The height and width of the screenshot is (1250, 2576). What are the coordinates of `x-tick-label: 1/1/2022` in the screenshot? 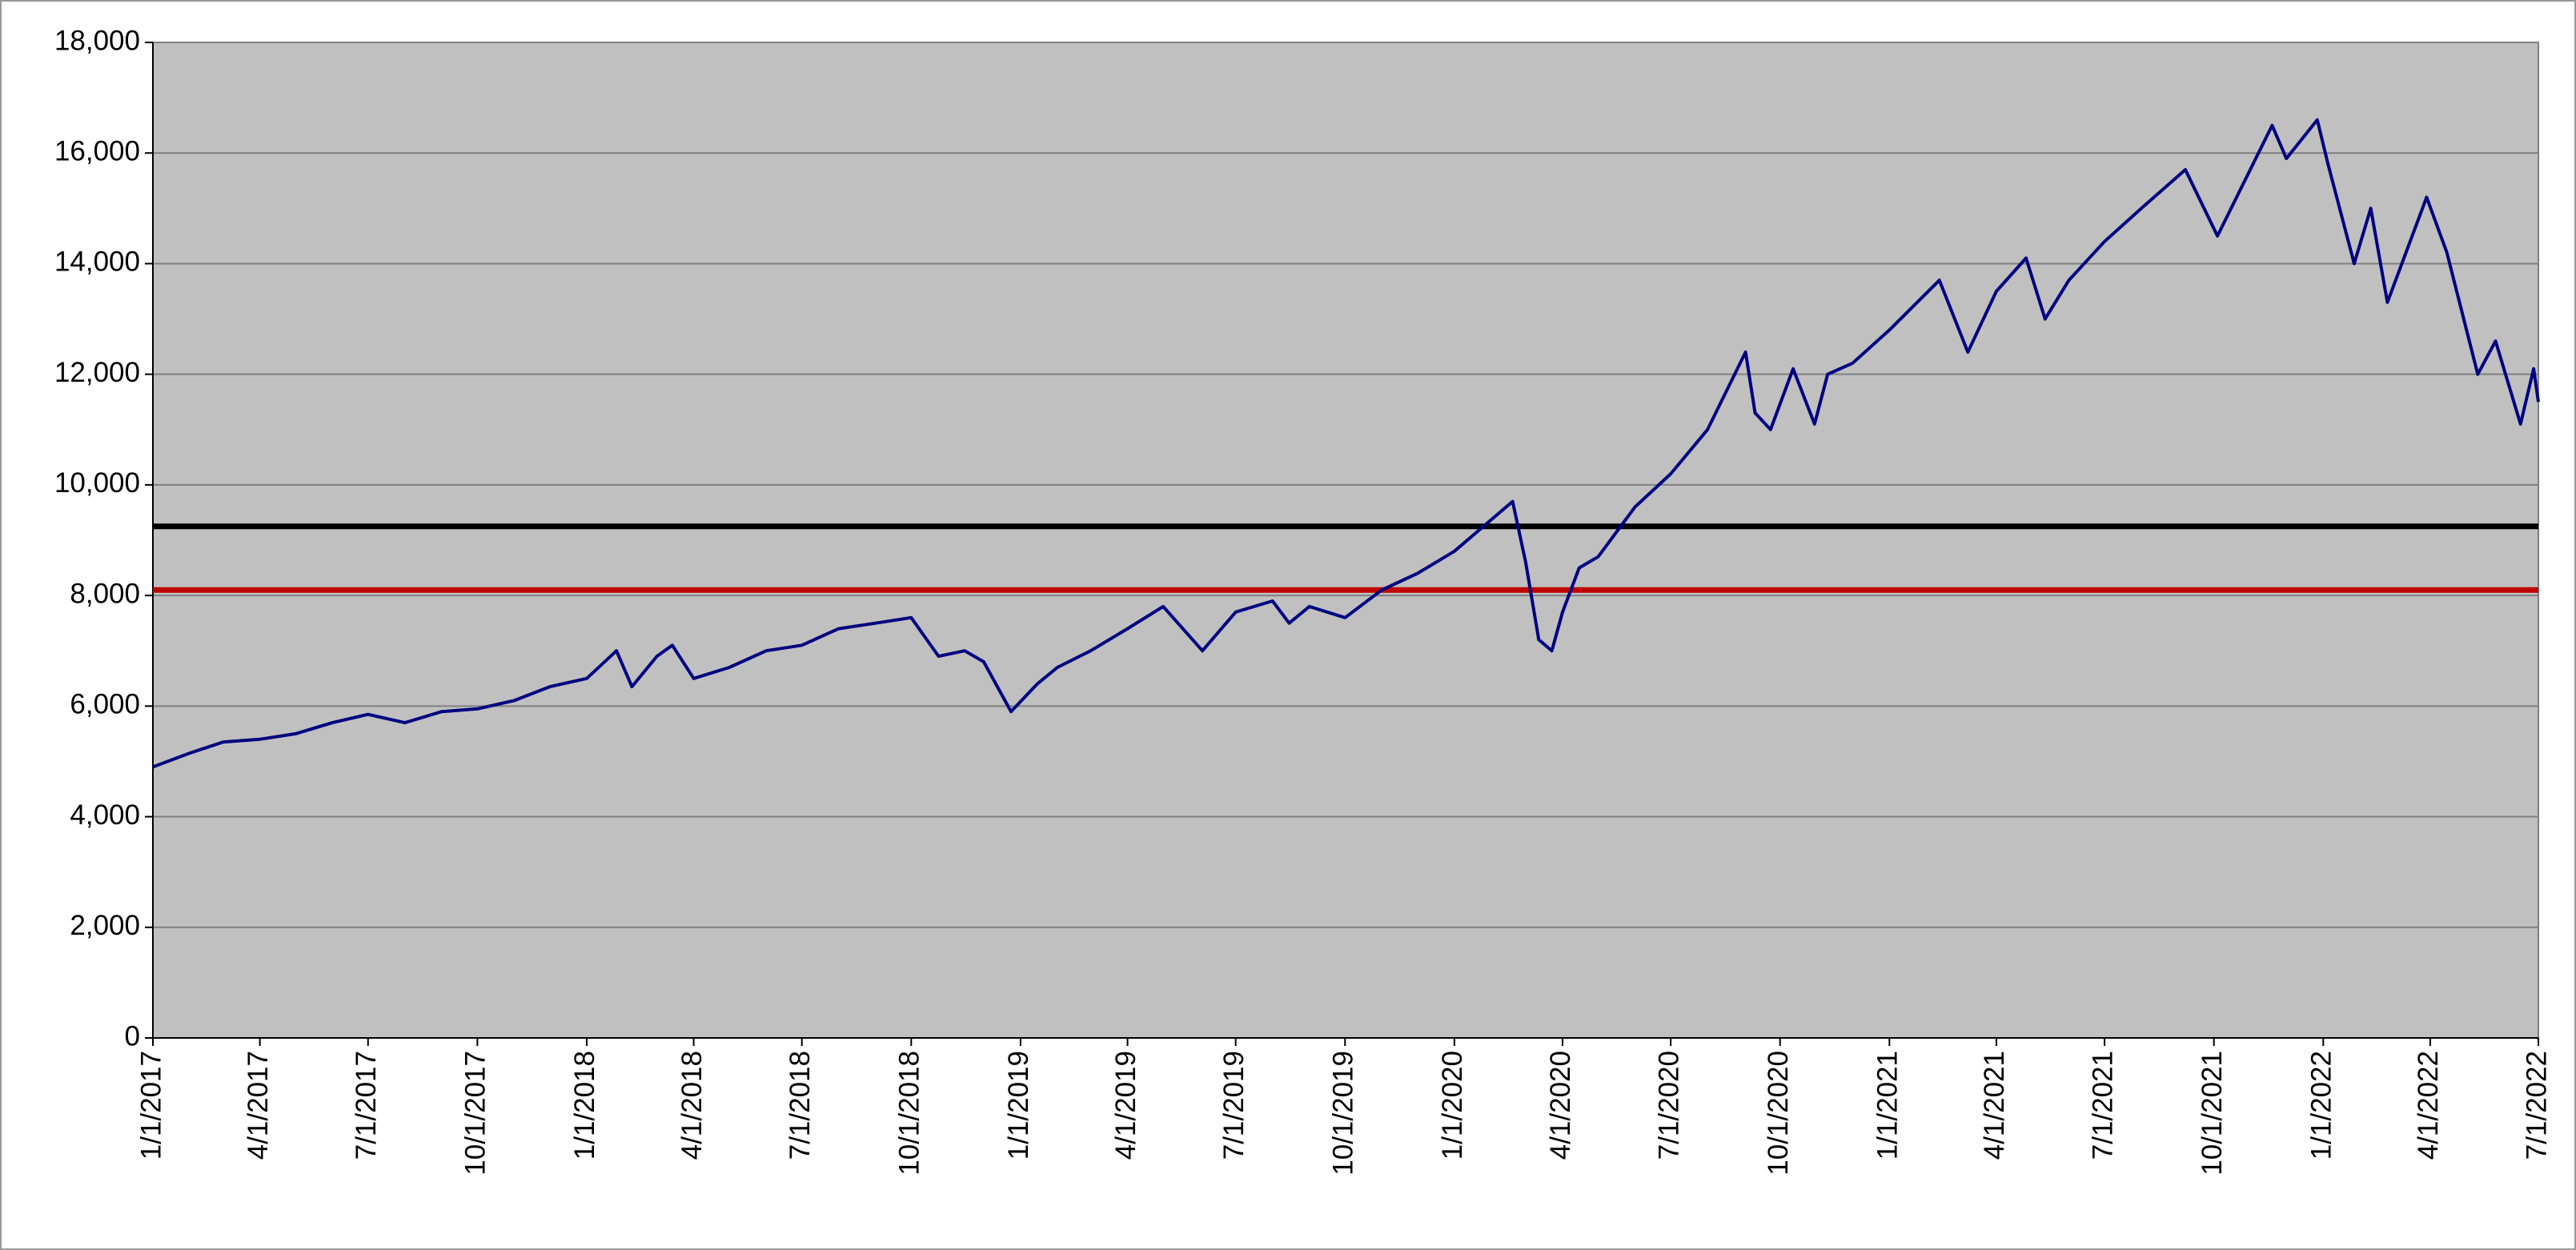 It's located at (2322, 1105).